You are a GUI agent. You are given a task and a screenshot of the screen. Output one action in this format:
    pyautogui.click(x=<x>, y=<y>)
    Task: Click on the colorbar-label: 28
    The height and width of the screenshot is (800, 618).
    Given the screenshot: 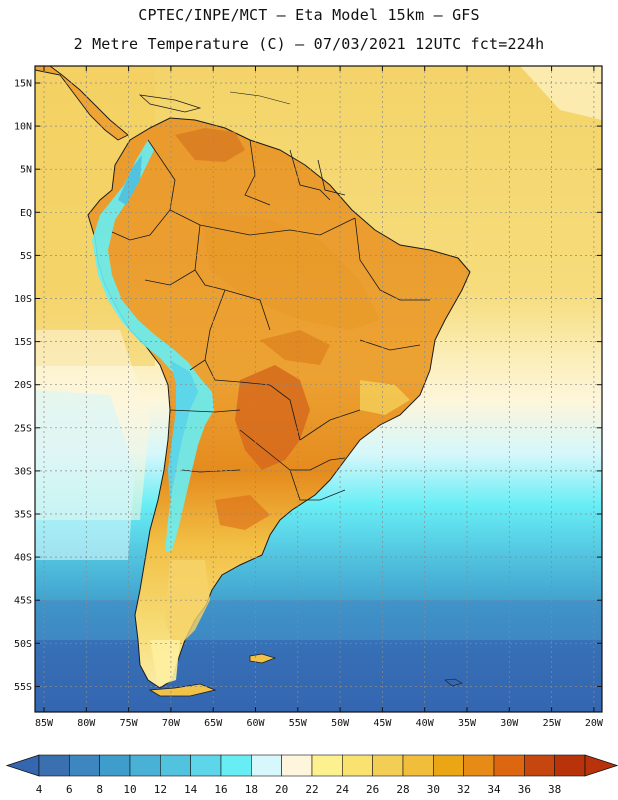 What is the action you would take?
    pyautogui.click(x=402, y=789)
    